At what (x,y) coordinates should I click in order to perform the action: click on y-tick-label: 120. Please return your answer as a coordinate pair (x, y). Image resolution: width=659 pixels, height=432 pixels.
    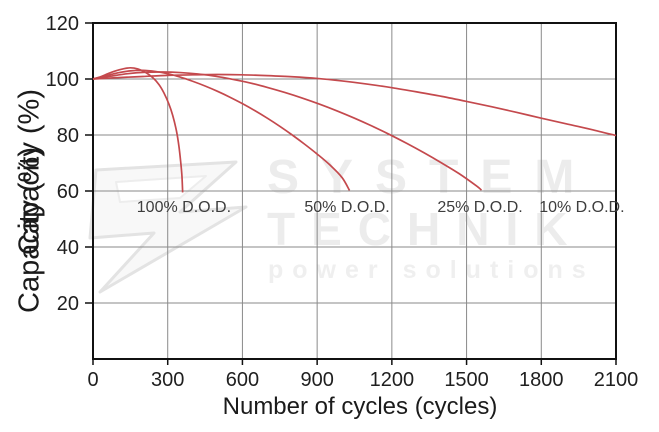
    Looking at the image, I should click on (62, 24).